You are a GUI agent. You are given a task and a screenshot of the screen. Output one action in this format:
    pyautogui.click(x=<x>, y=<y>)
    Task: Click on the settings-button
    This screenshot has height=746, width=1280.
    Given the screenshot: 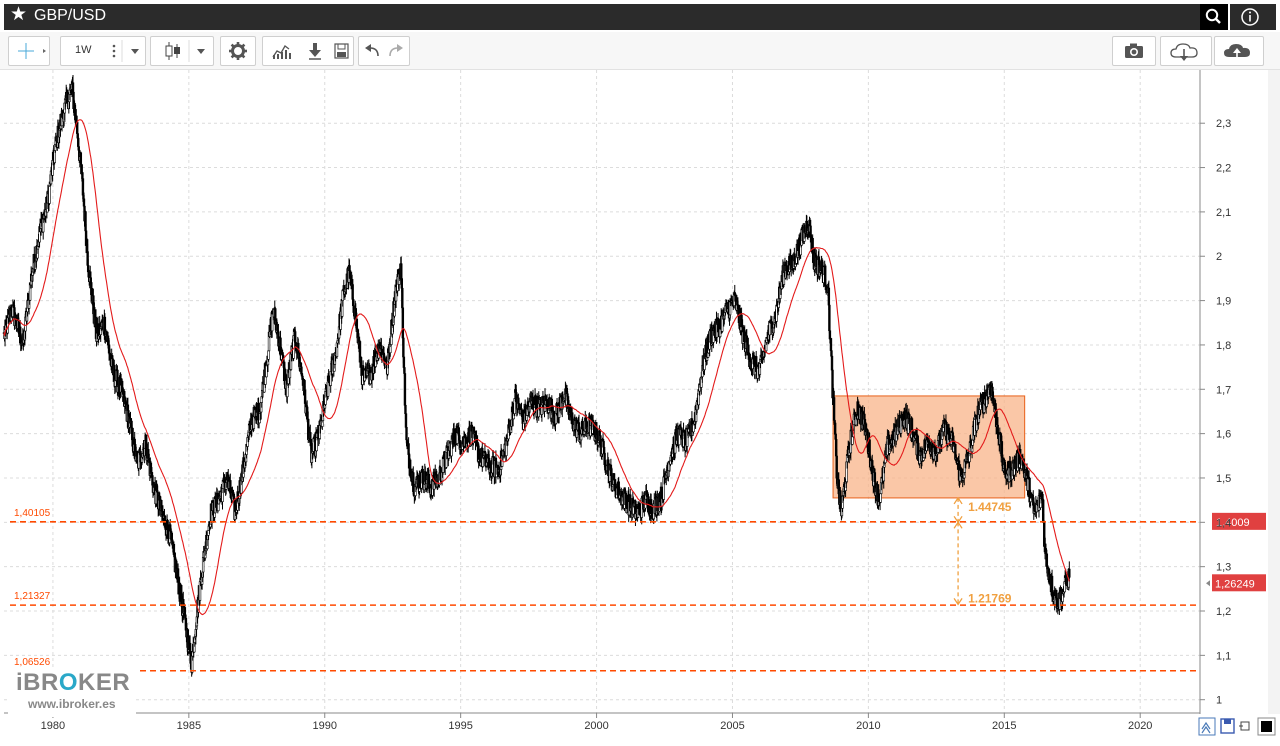 What is the action you would take?
    pyautogui.click(x=238, y=51)
    